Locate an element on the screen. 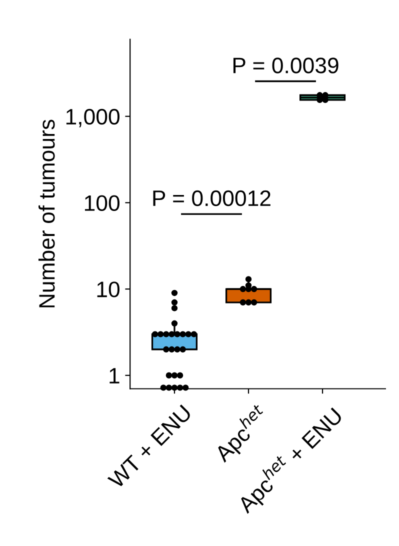  annotation: P = 0.00012 is located at coordinates (211, 198).